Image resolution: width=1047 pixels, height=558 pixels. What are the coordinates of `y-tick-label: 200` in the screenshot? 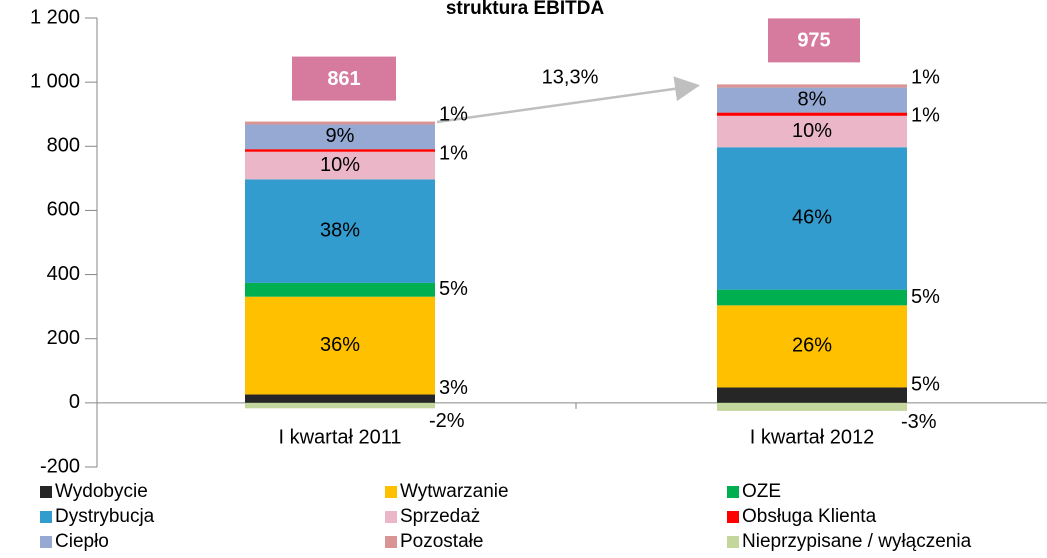 It's located at (63, 338).